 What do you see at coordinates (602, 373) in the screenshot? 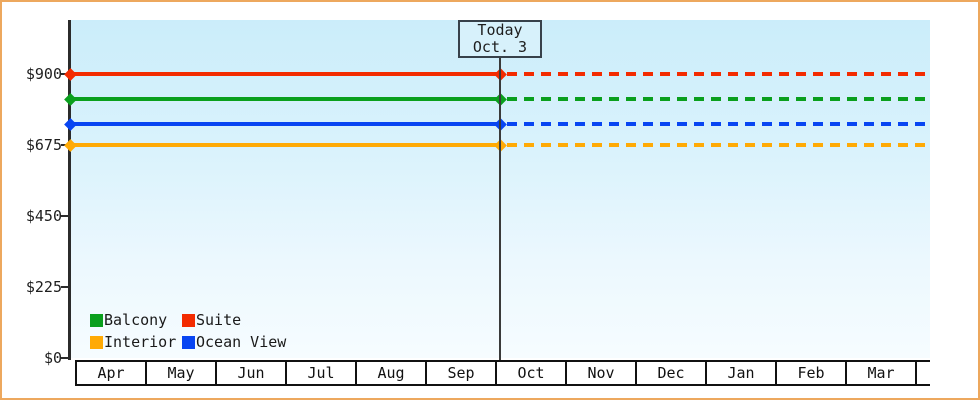
I see `month-cell-nov: Nov` at bounding box center [602, 373].